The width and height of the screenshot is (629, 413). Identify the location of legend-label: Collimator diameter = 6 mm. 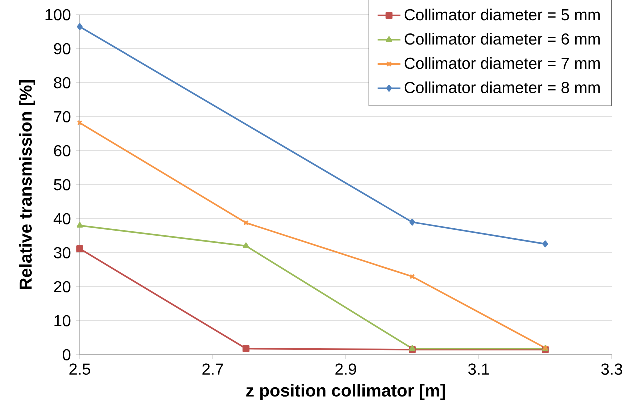
(502, 39).